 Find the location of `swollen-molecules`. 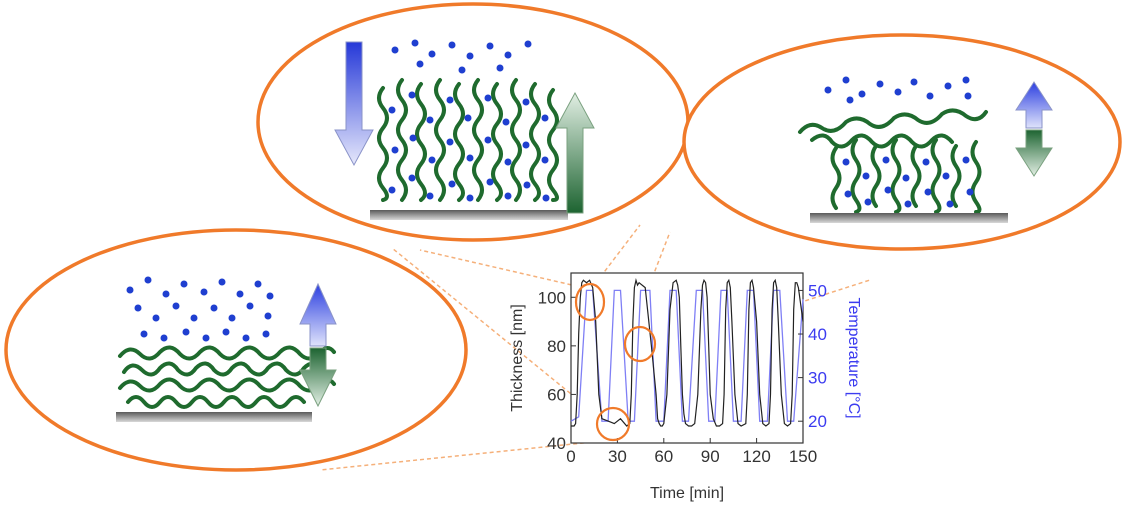

swollen-molecules is located at coordinates (469, 120).